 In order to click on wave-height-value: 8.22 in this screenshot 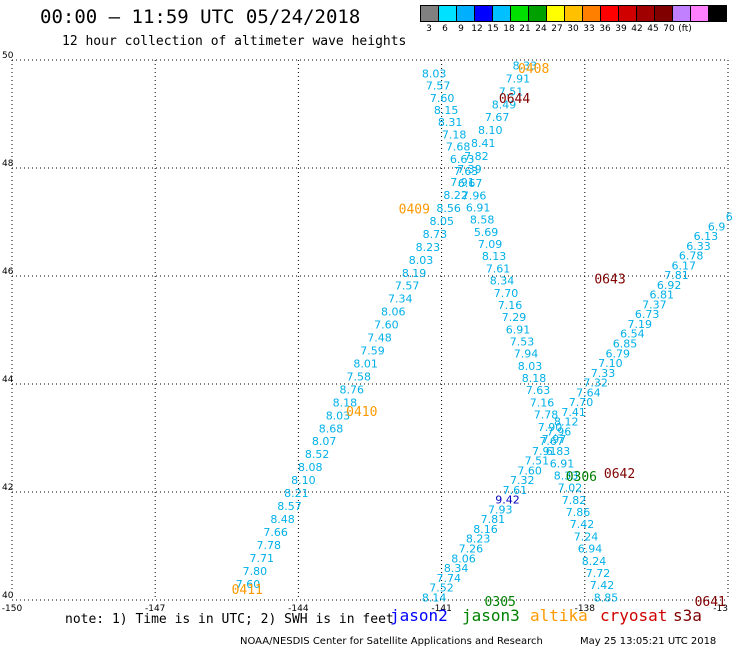, I will do `click(455, 195)`.